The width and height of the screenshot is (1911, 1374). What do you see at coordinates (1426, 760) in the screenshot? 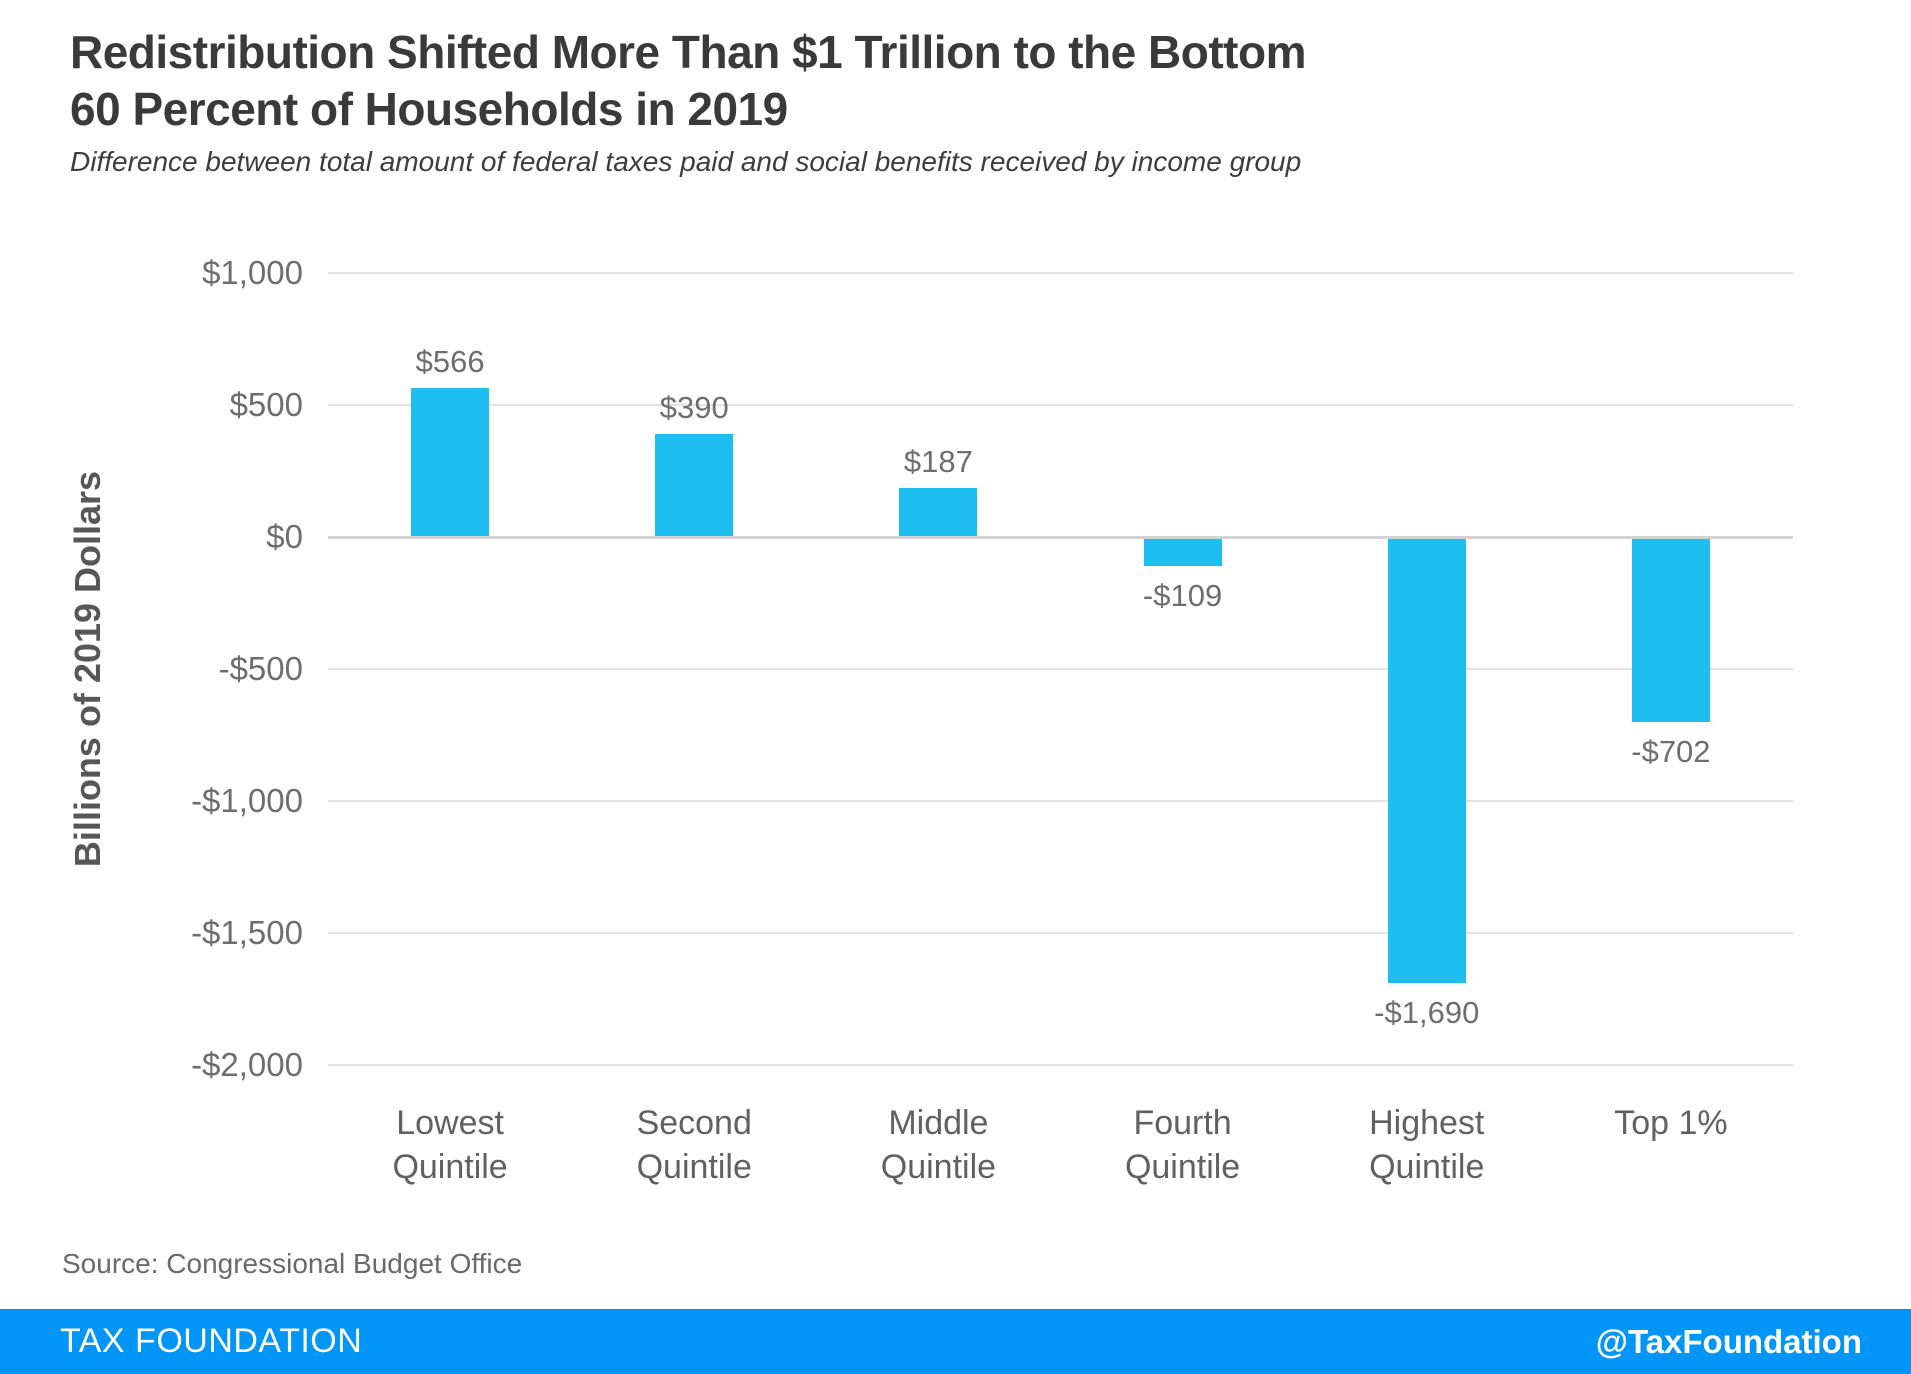
I see `bar-highest-quintile` at bounding box center [1426, 760].